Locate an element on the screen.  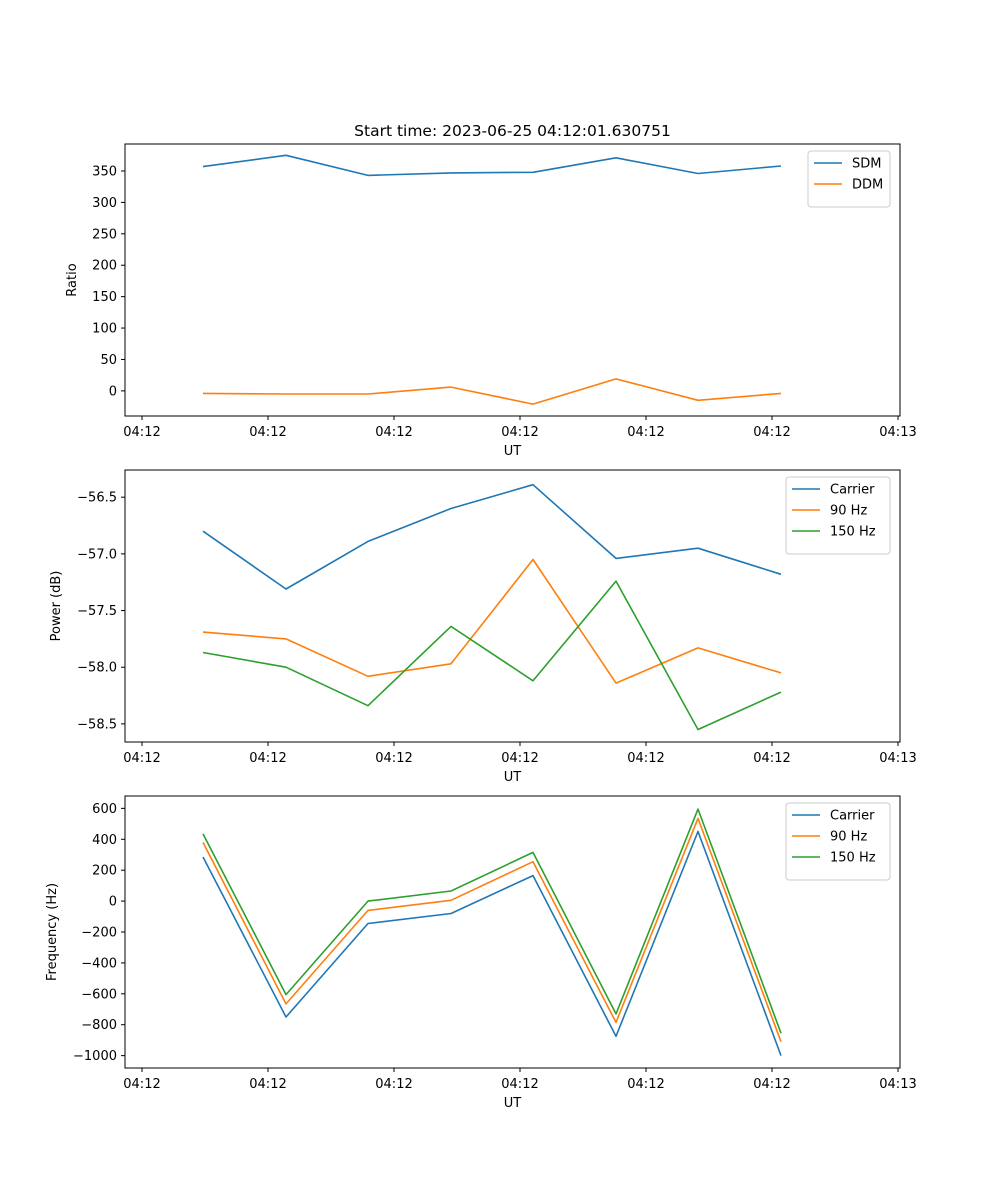
legend-label: DDM is located at coordinates (867, 185).